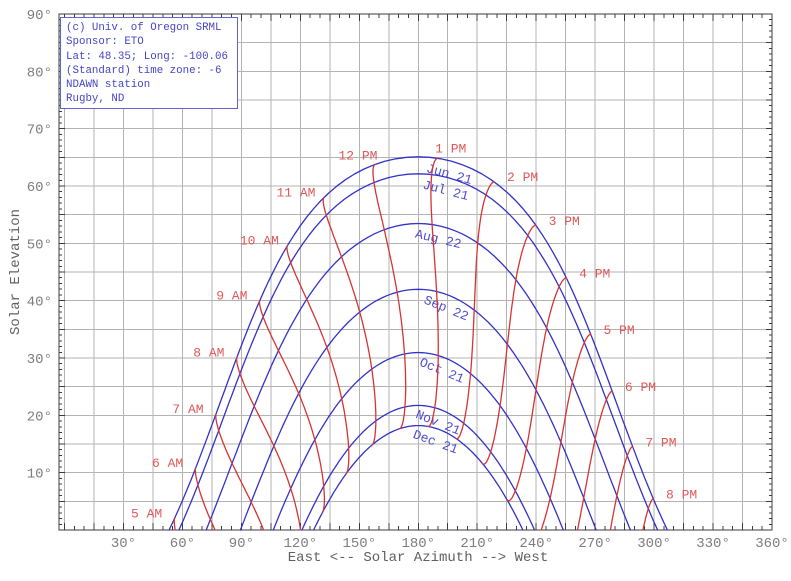 The width and height of the screenshot is (791, 581). What do you see at coordinates (39, 417) in the screenshot?
I see `y-tick-label: 20°` at bounding box center [39, 417].